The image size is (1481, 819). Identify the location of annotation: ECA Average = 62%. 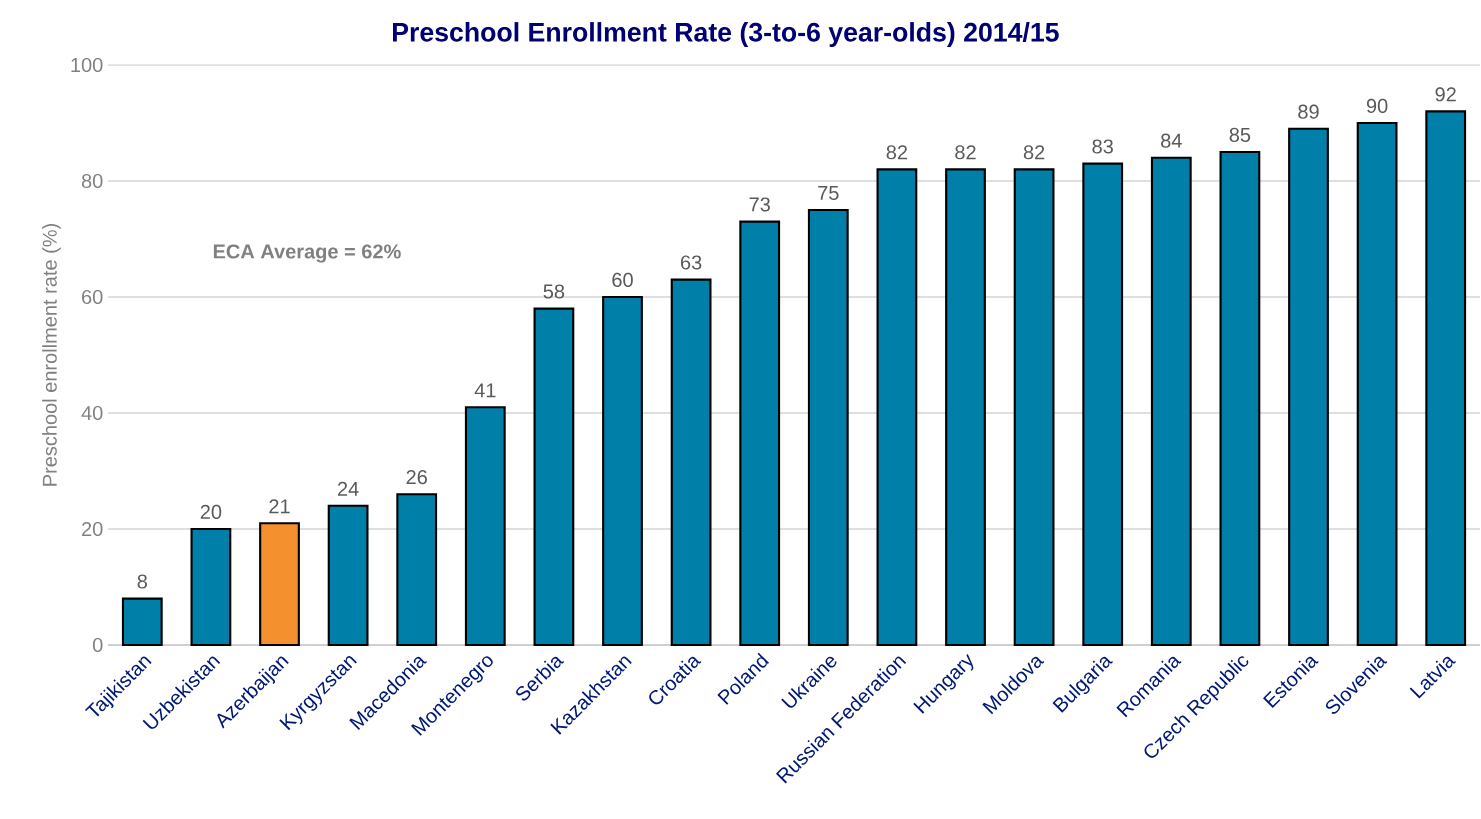
(307, 253).